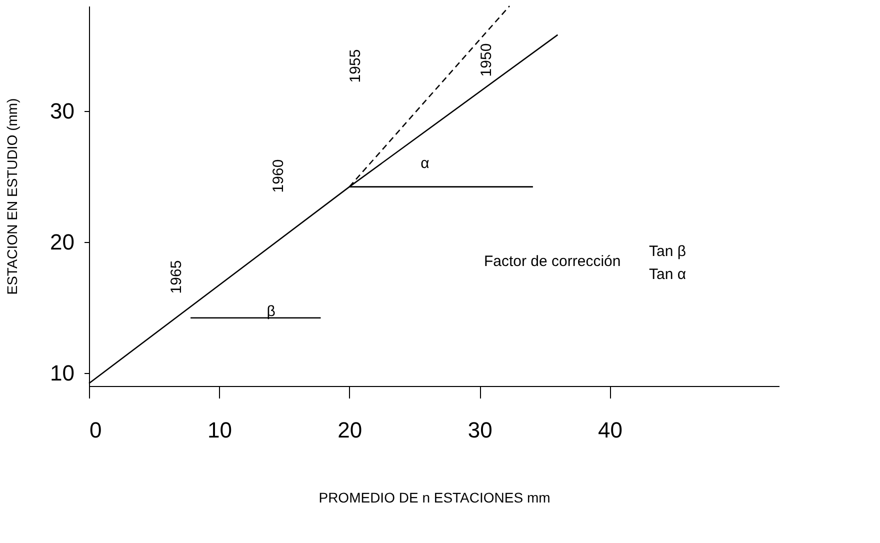  Describe the element at coordinates (667, 251) in the screenshot. I see `annotation: Tan β` at that location.